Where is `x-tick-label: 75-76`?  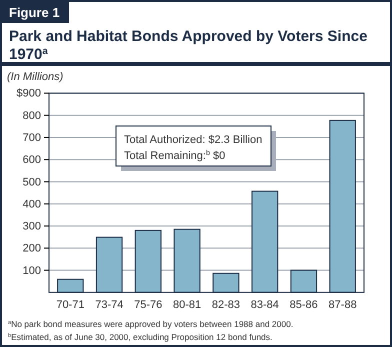
x-tick-label: 75-76 is located at coordinates (148, 305).